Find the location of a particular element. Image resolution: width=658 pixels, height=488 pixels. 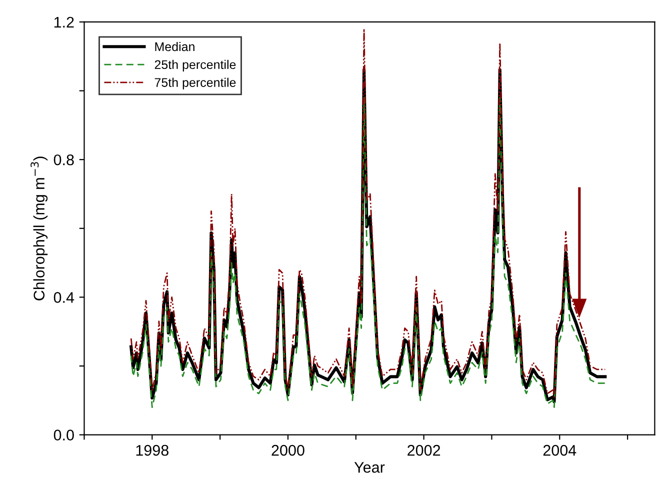

y-tick-label: 1.2 is located at coordinates (64, 22).